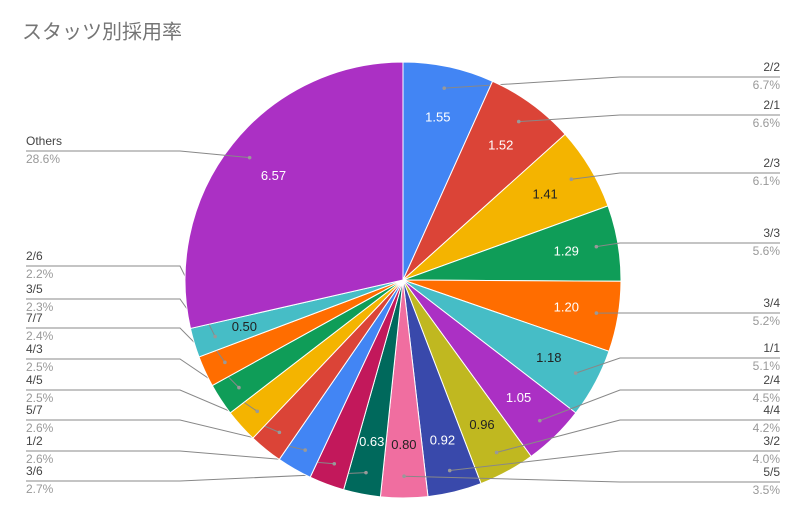  I want to click on legend-label: 2/3, so click(771, 163).